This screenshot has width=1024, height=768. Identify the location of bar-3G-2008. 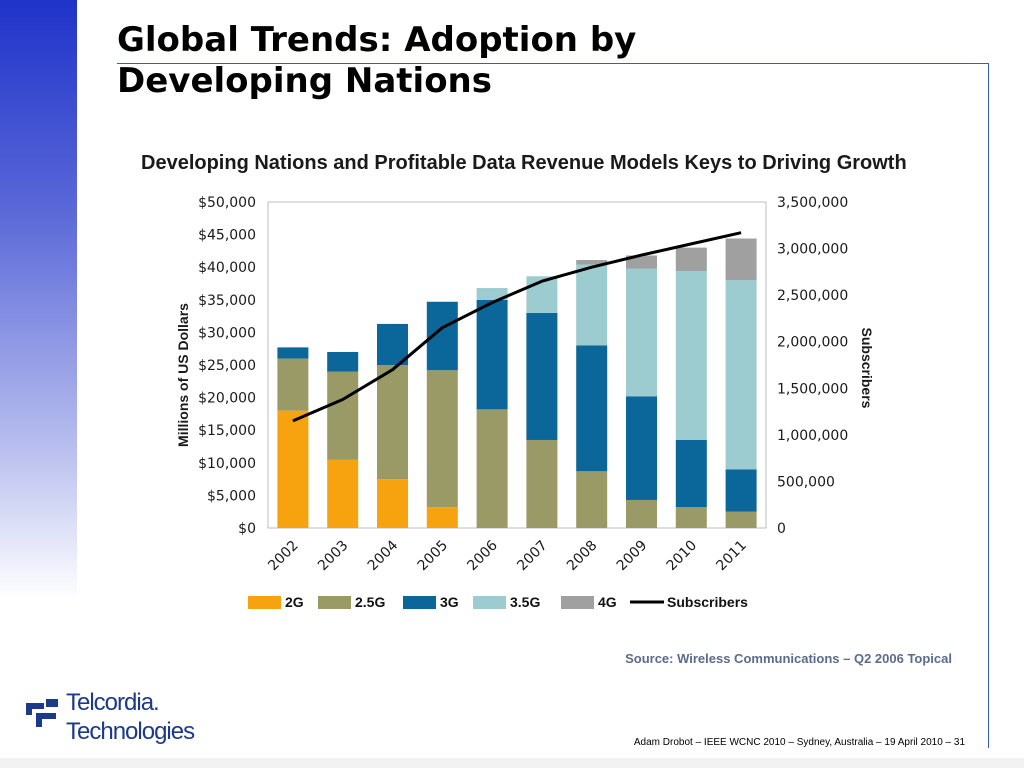
(592, 408).